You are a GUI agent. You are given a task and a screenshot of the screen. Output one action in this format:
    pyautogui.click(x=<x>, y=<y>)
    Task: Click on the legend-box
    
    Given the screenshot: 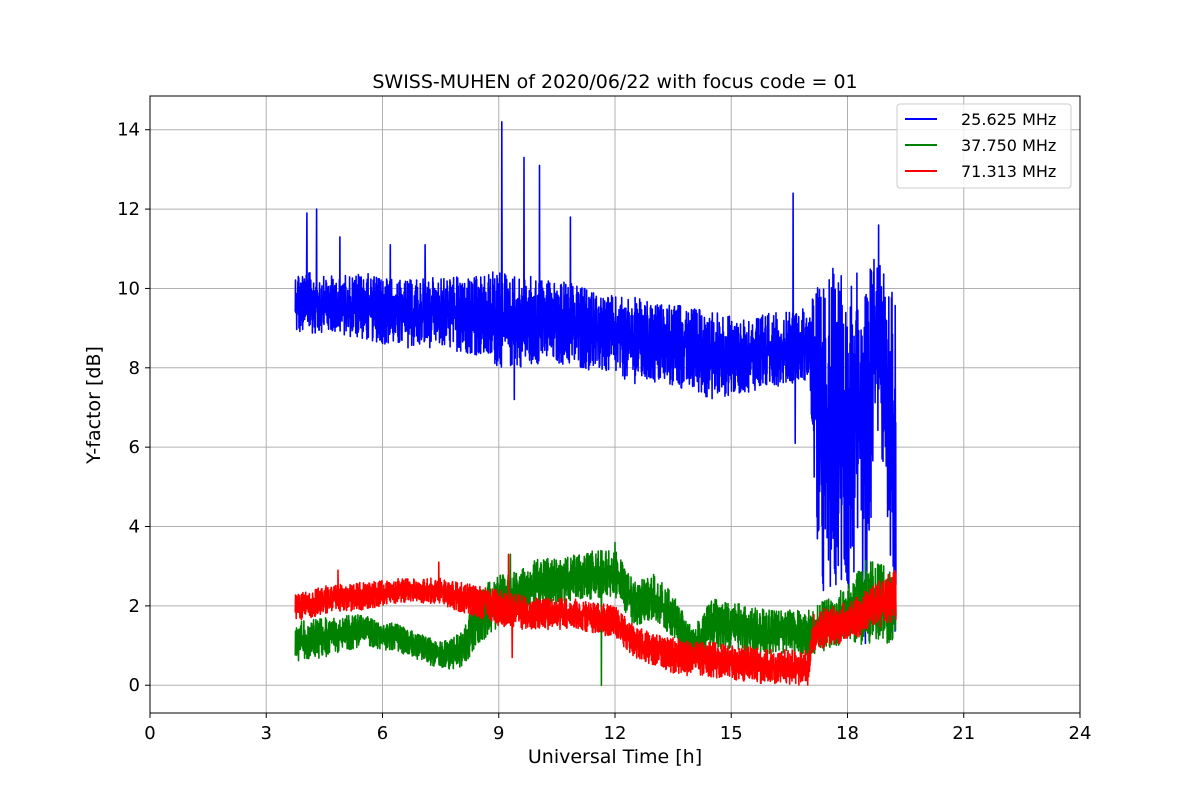 What is the action you would take?
    pyautogui.click(x=984, y=146)
    